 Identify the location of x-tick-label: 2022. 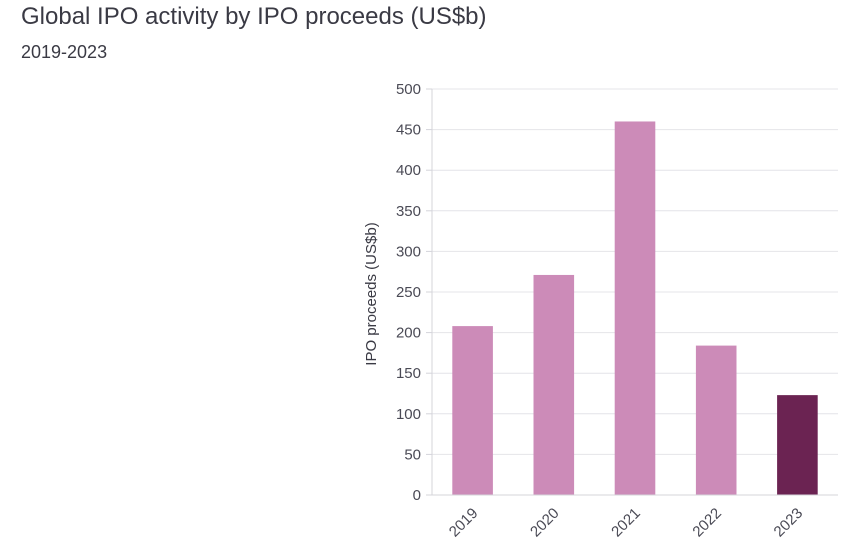
(707, 523).